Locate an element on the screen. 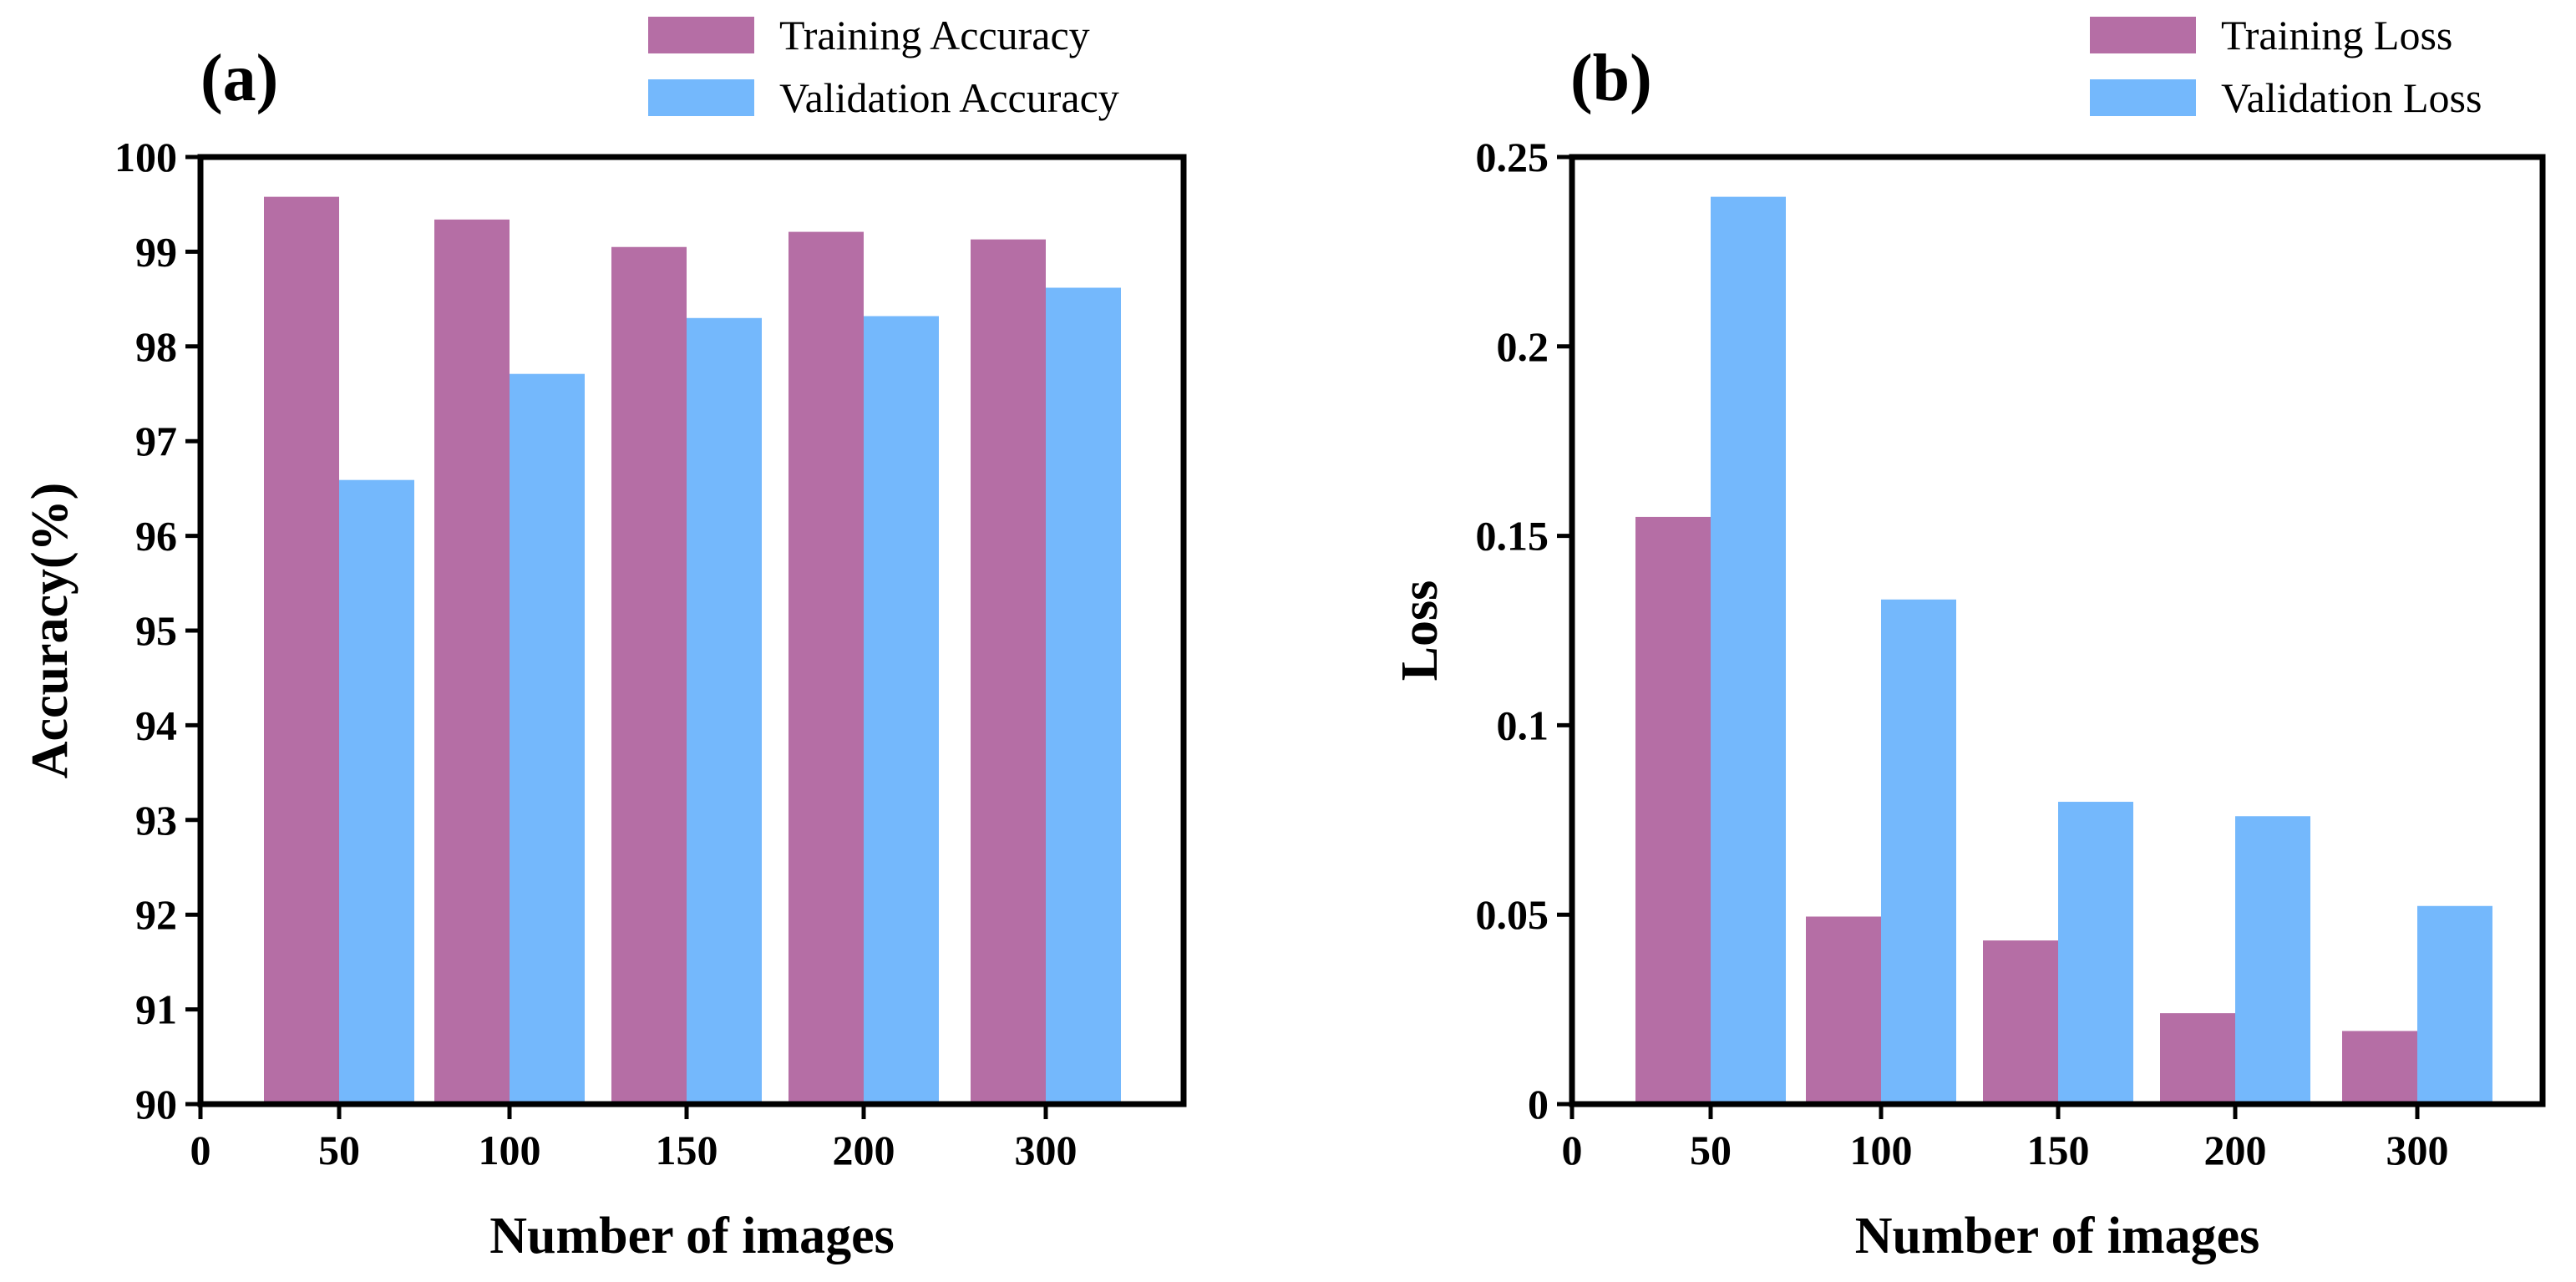 This screenshot has width=2576, height=1282. y-tick-label: 0.25 is located at coordinates (1512, 157).